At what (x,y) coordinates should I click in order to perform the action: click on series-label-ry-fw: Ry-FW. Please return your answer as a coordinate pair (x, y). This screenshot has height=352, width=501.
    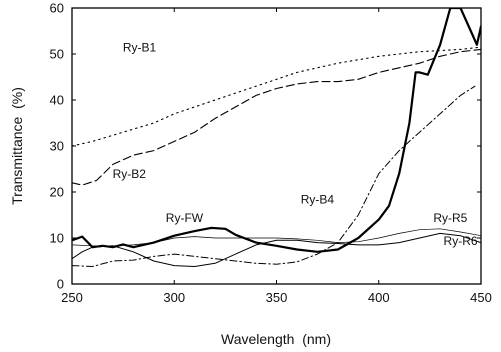
    Looking at the image, I should click on (185, 218).